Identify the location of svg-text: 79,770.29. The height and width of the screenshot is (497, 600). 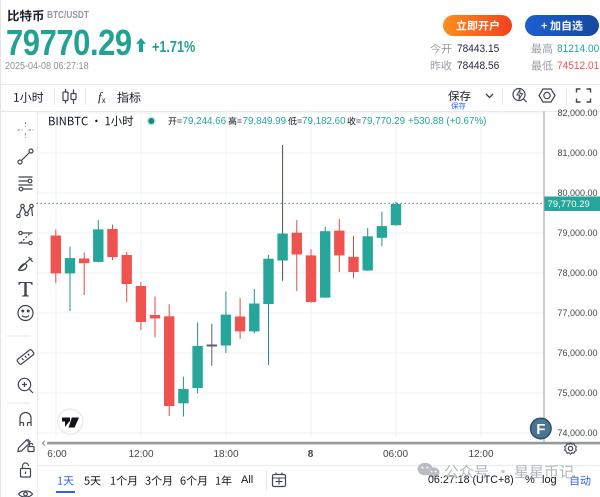
(569, 204).